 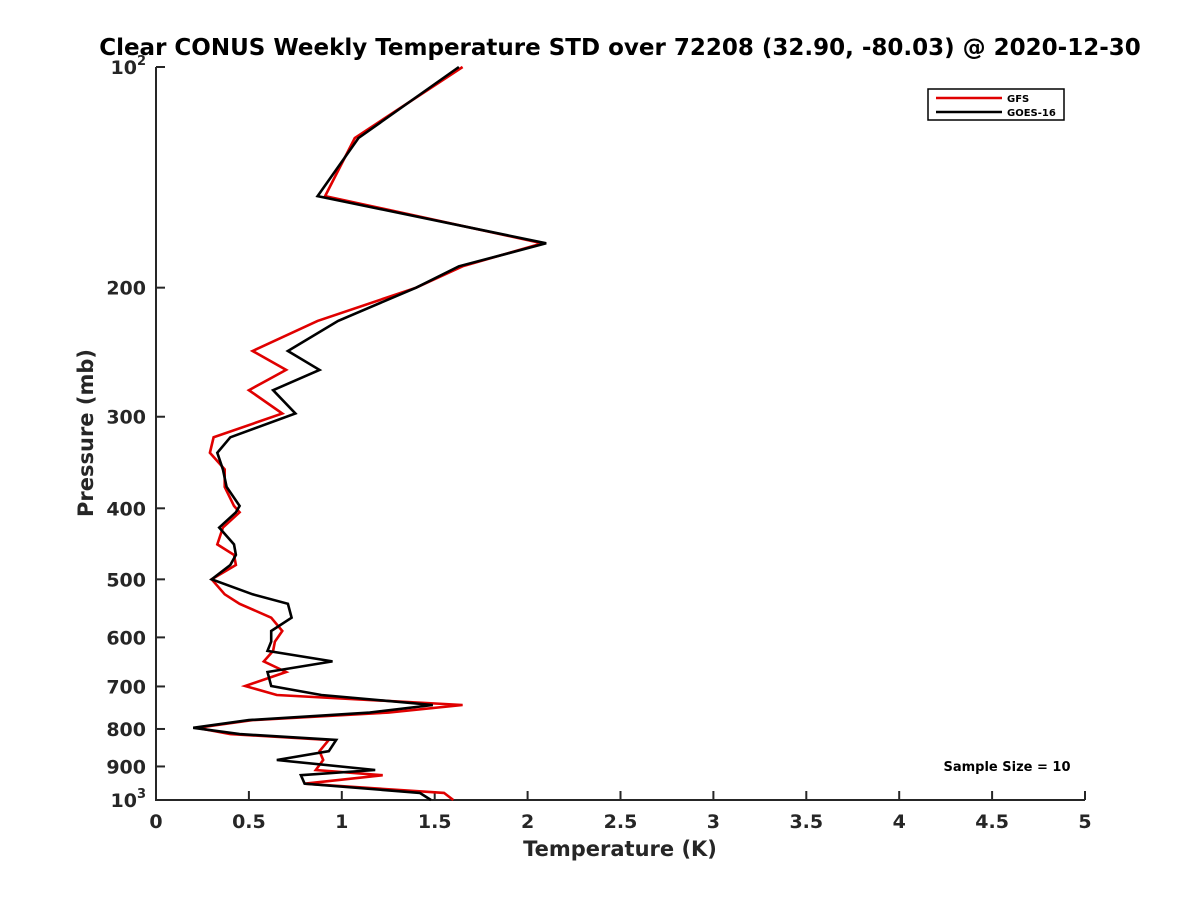 What do you see at coordinates (126, 687) in the screenshot?
I see `y-tick-label: 700` at bounding box center [126, 687].